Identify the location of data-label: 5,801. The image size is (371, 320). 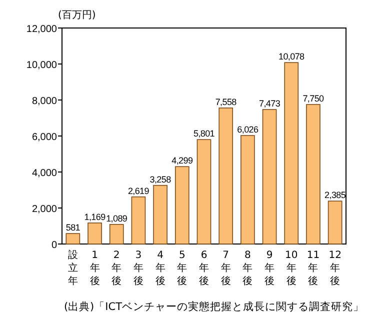
(204, 133).